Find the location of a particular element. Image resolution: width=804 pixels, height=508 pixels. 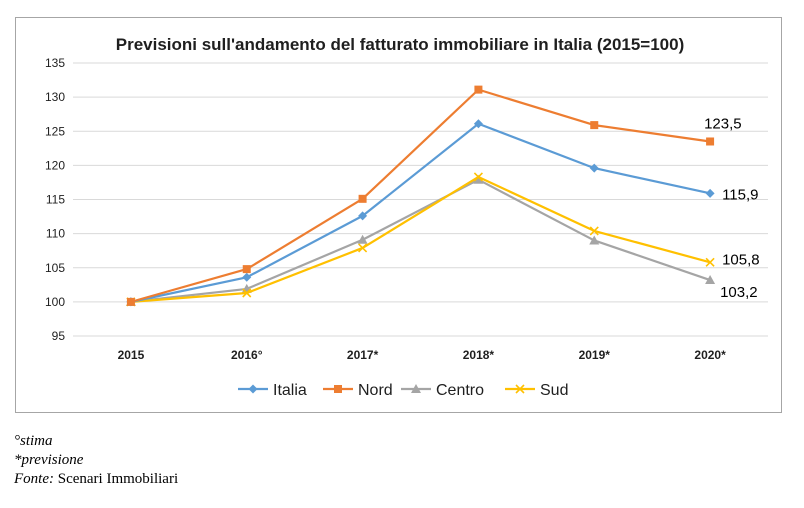

y-tick-label: 125 is located at coordinates (55, 131).